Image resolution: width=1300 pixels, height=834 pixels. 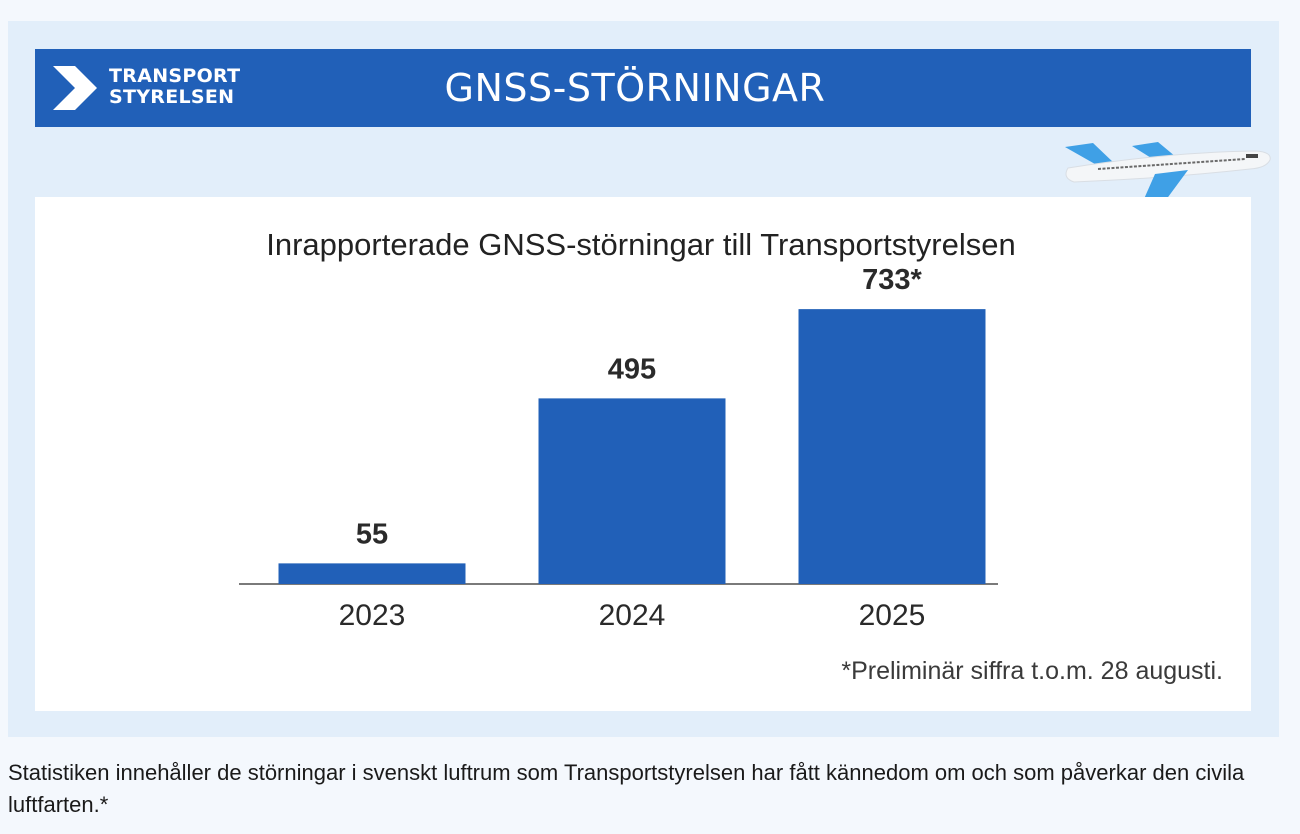 I want to click on bar-2025, so click(x=892, y=446).